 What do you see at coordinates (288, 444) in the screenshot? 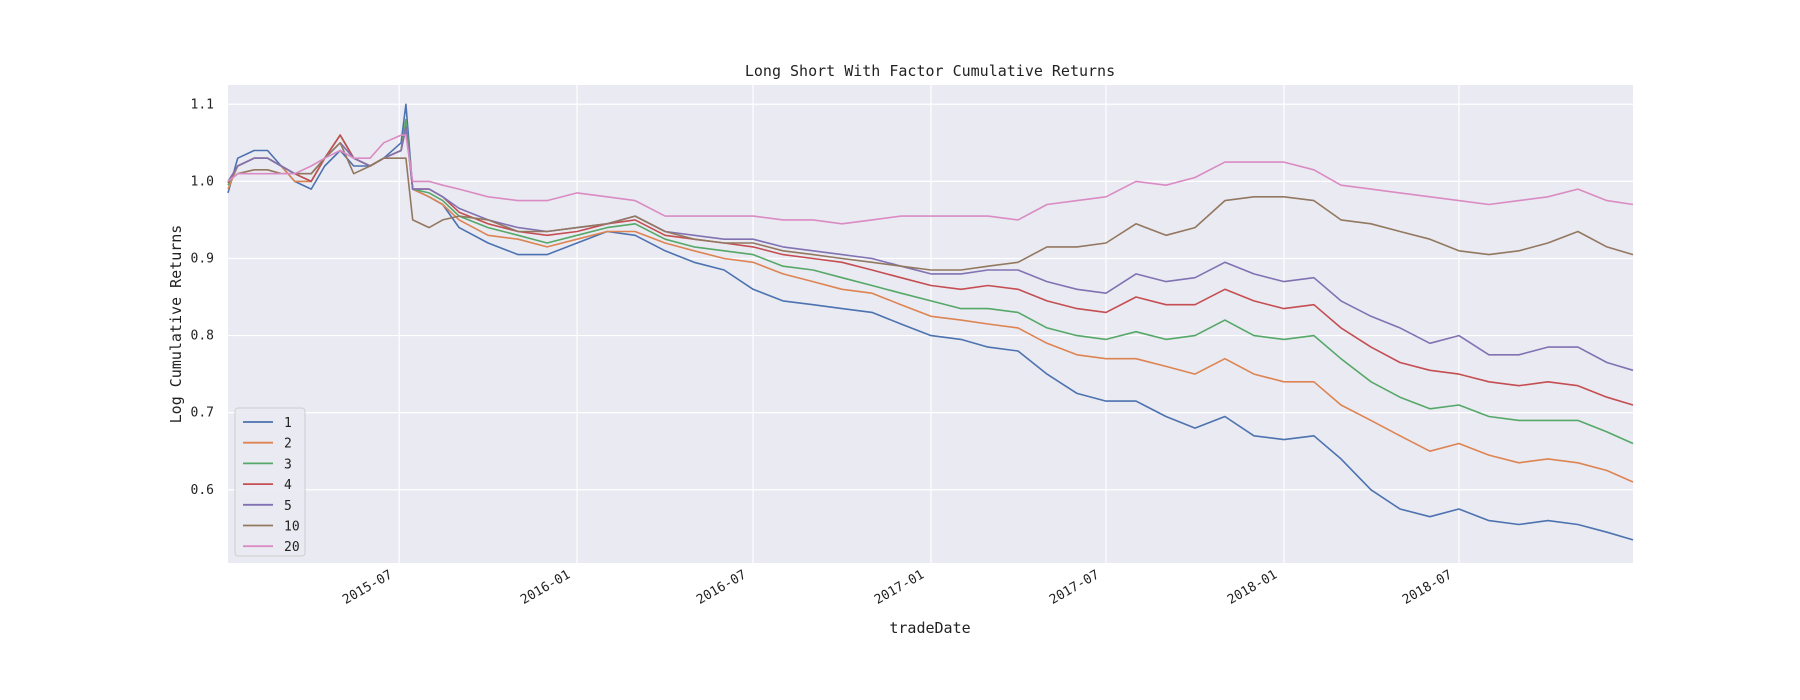
I see `legend-label-2: 2` at bounding box center [288, 444].